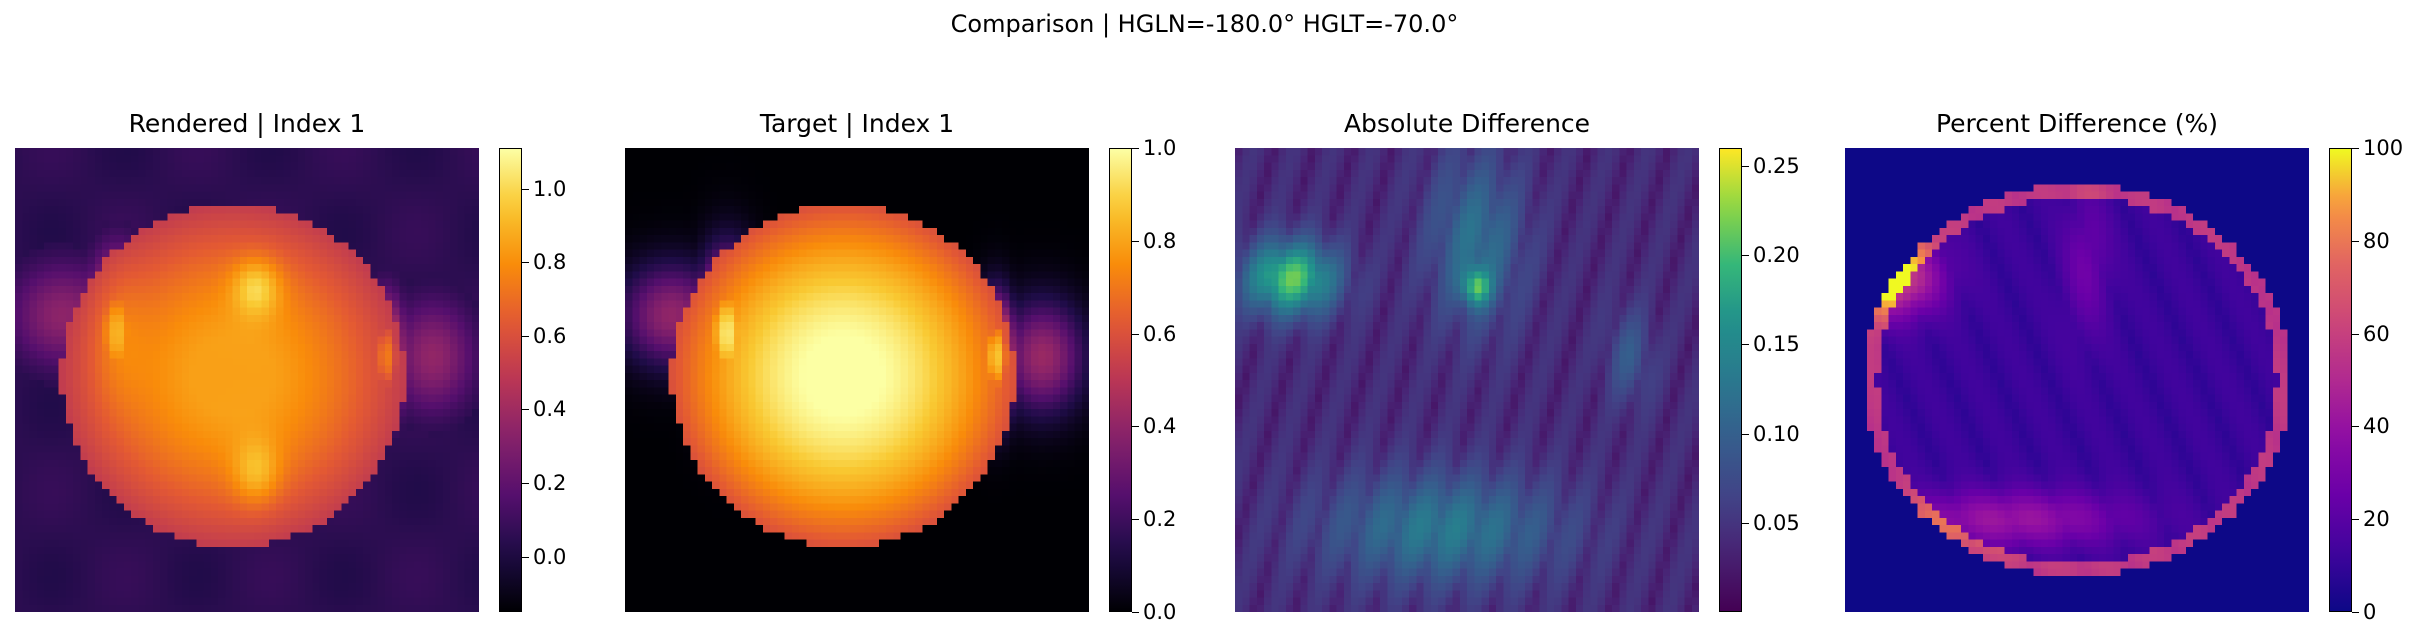  Describe the element at coordinates (1776, 523) in the screenshot. I see `colorbar-tick-label: 0.05` at that location.